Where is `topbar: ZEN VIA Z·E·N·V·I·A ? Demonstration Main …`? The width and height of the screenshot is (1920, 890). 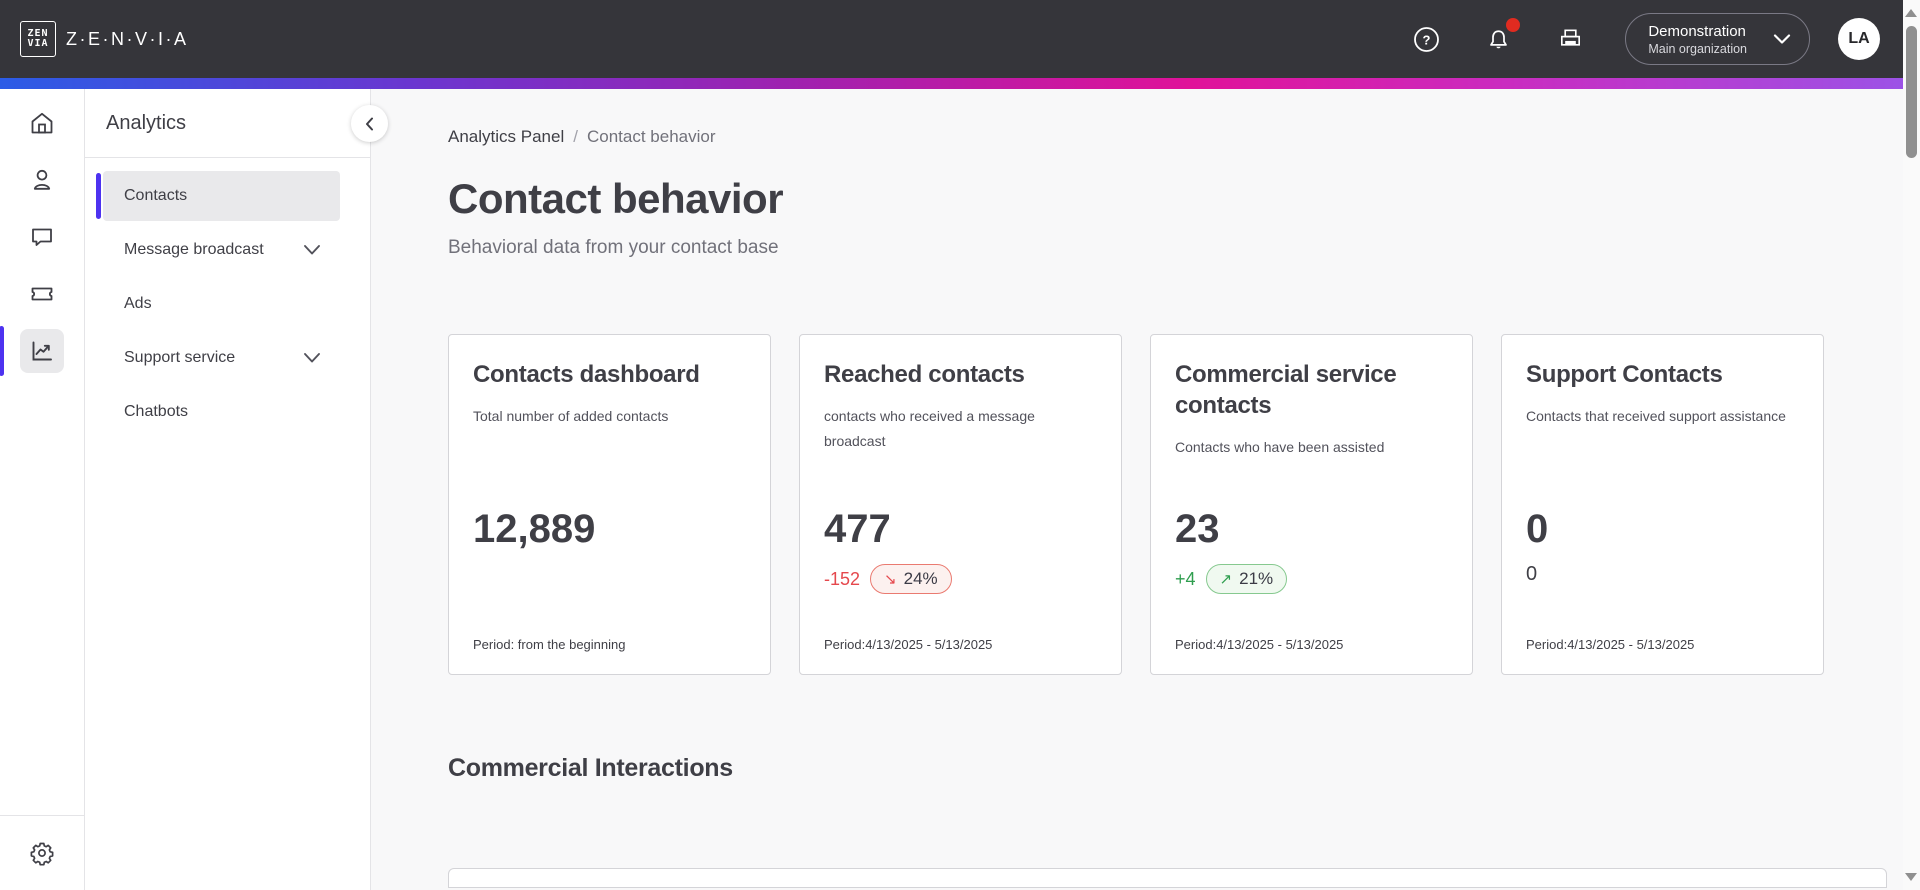 topbar: ZEN VIA Z·E·N·V·I·A ? Demonstration Main … is located at coordinates (960, 39).